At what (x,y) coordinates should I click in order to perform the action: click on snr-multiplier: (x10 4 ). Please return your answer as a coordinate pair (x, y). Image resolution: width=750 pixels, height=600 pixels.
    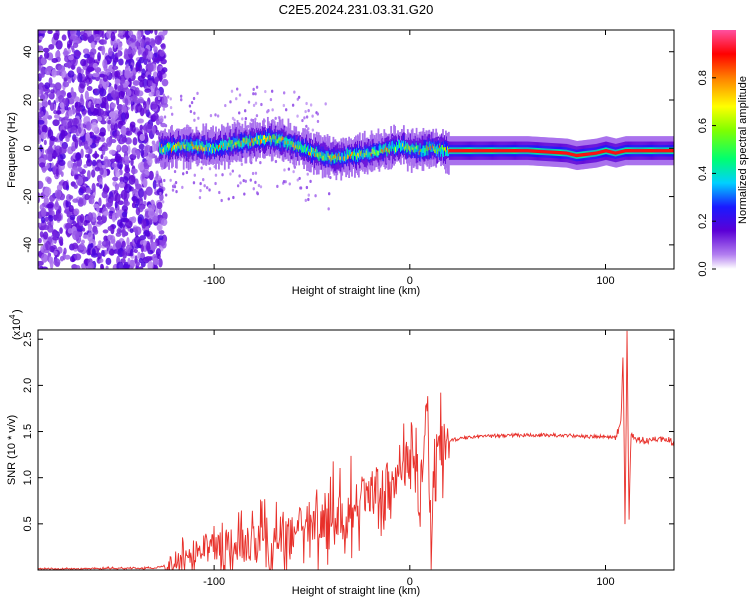
    Looking at the image, I should click on (15, 324).